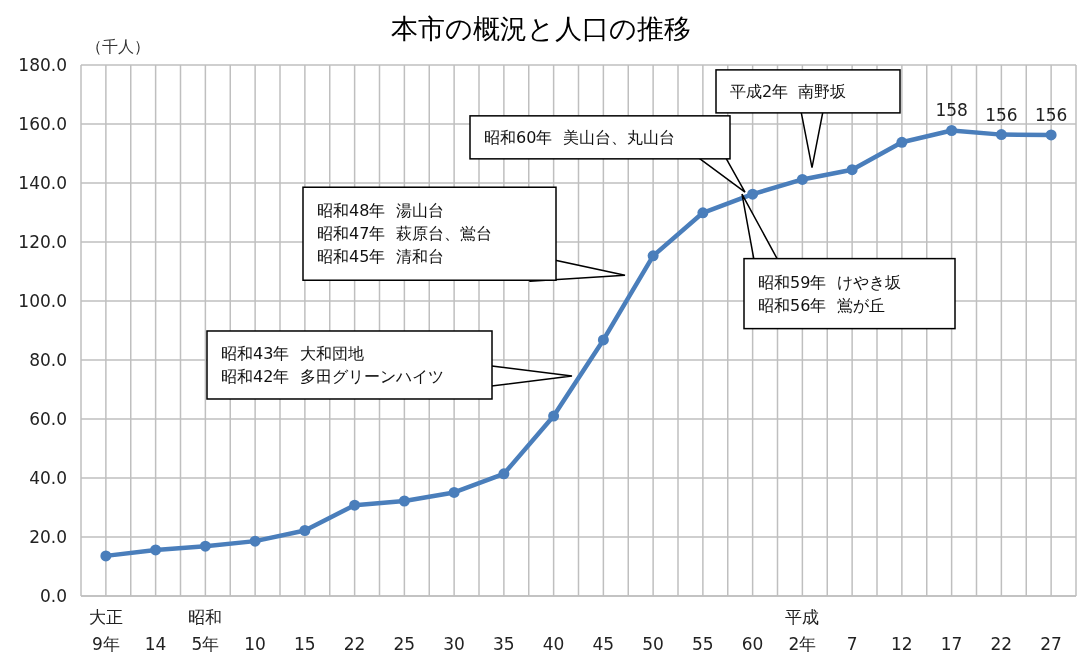  I want to click on y-axis-title: （千人）, so click(118, 46).